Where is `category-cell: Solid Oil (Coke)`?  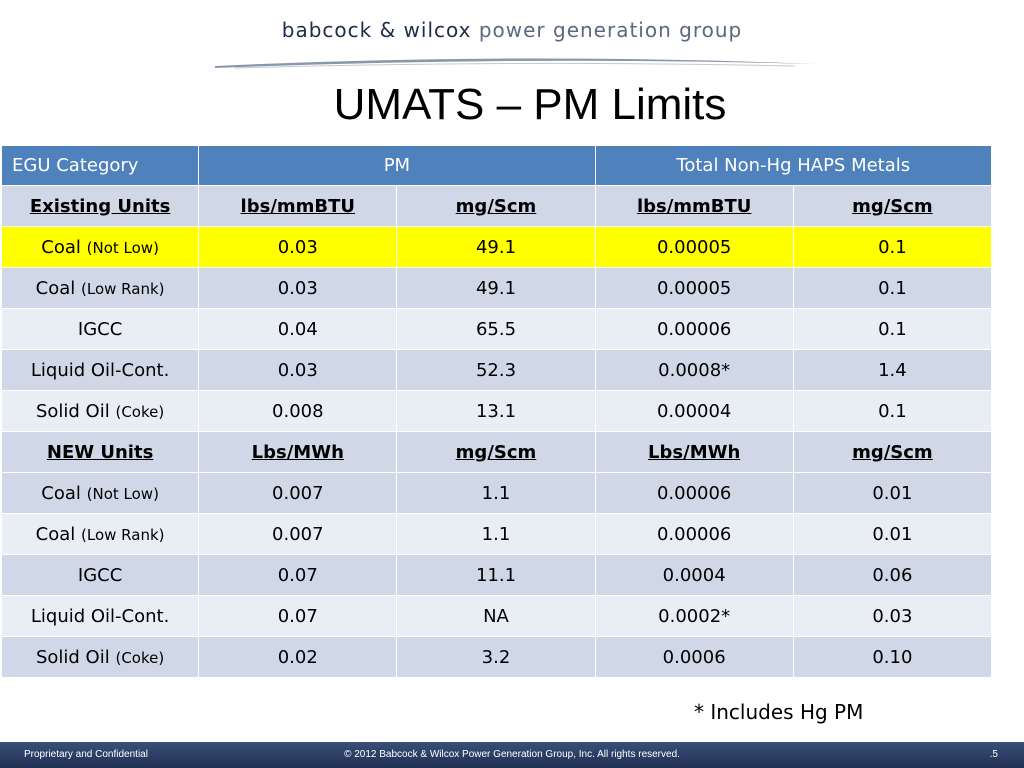 category-cell: Solid Oil (Coke) is located at coordinates (100, 411).